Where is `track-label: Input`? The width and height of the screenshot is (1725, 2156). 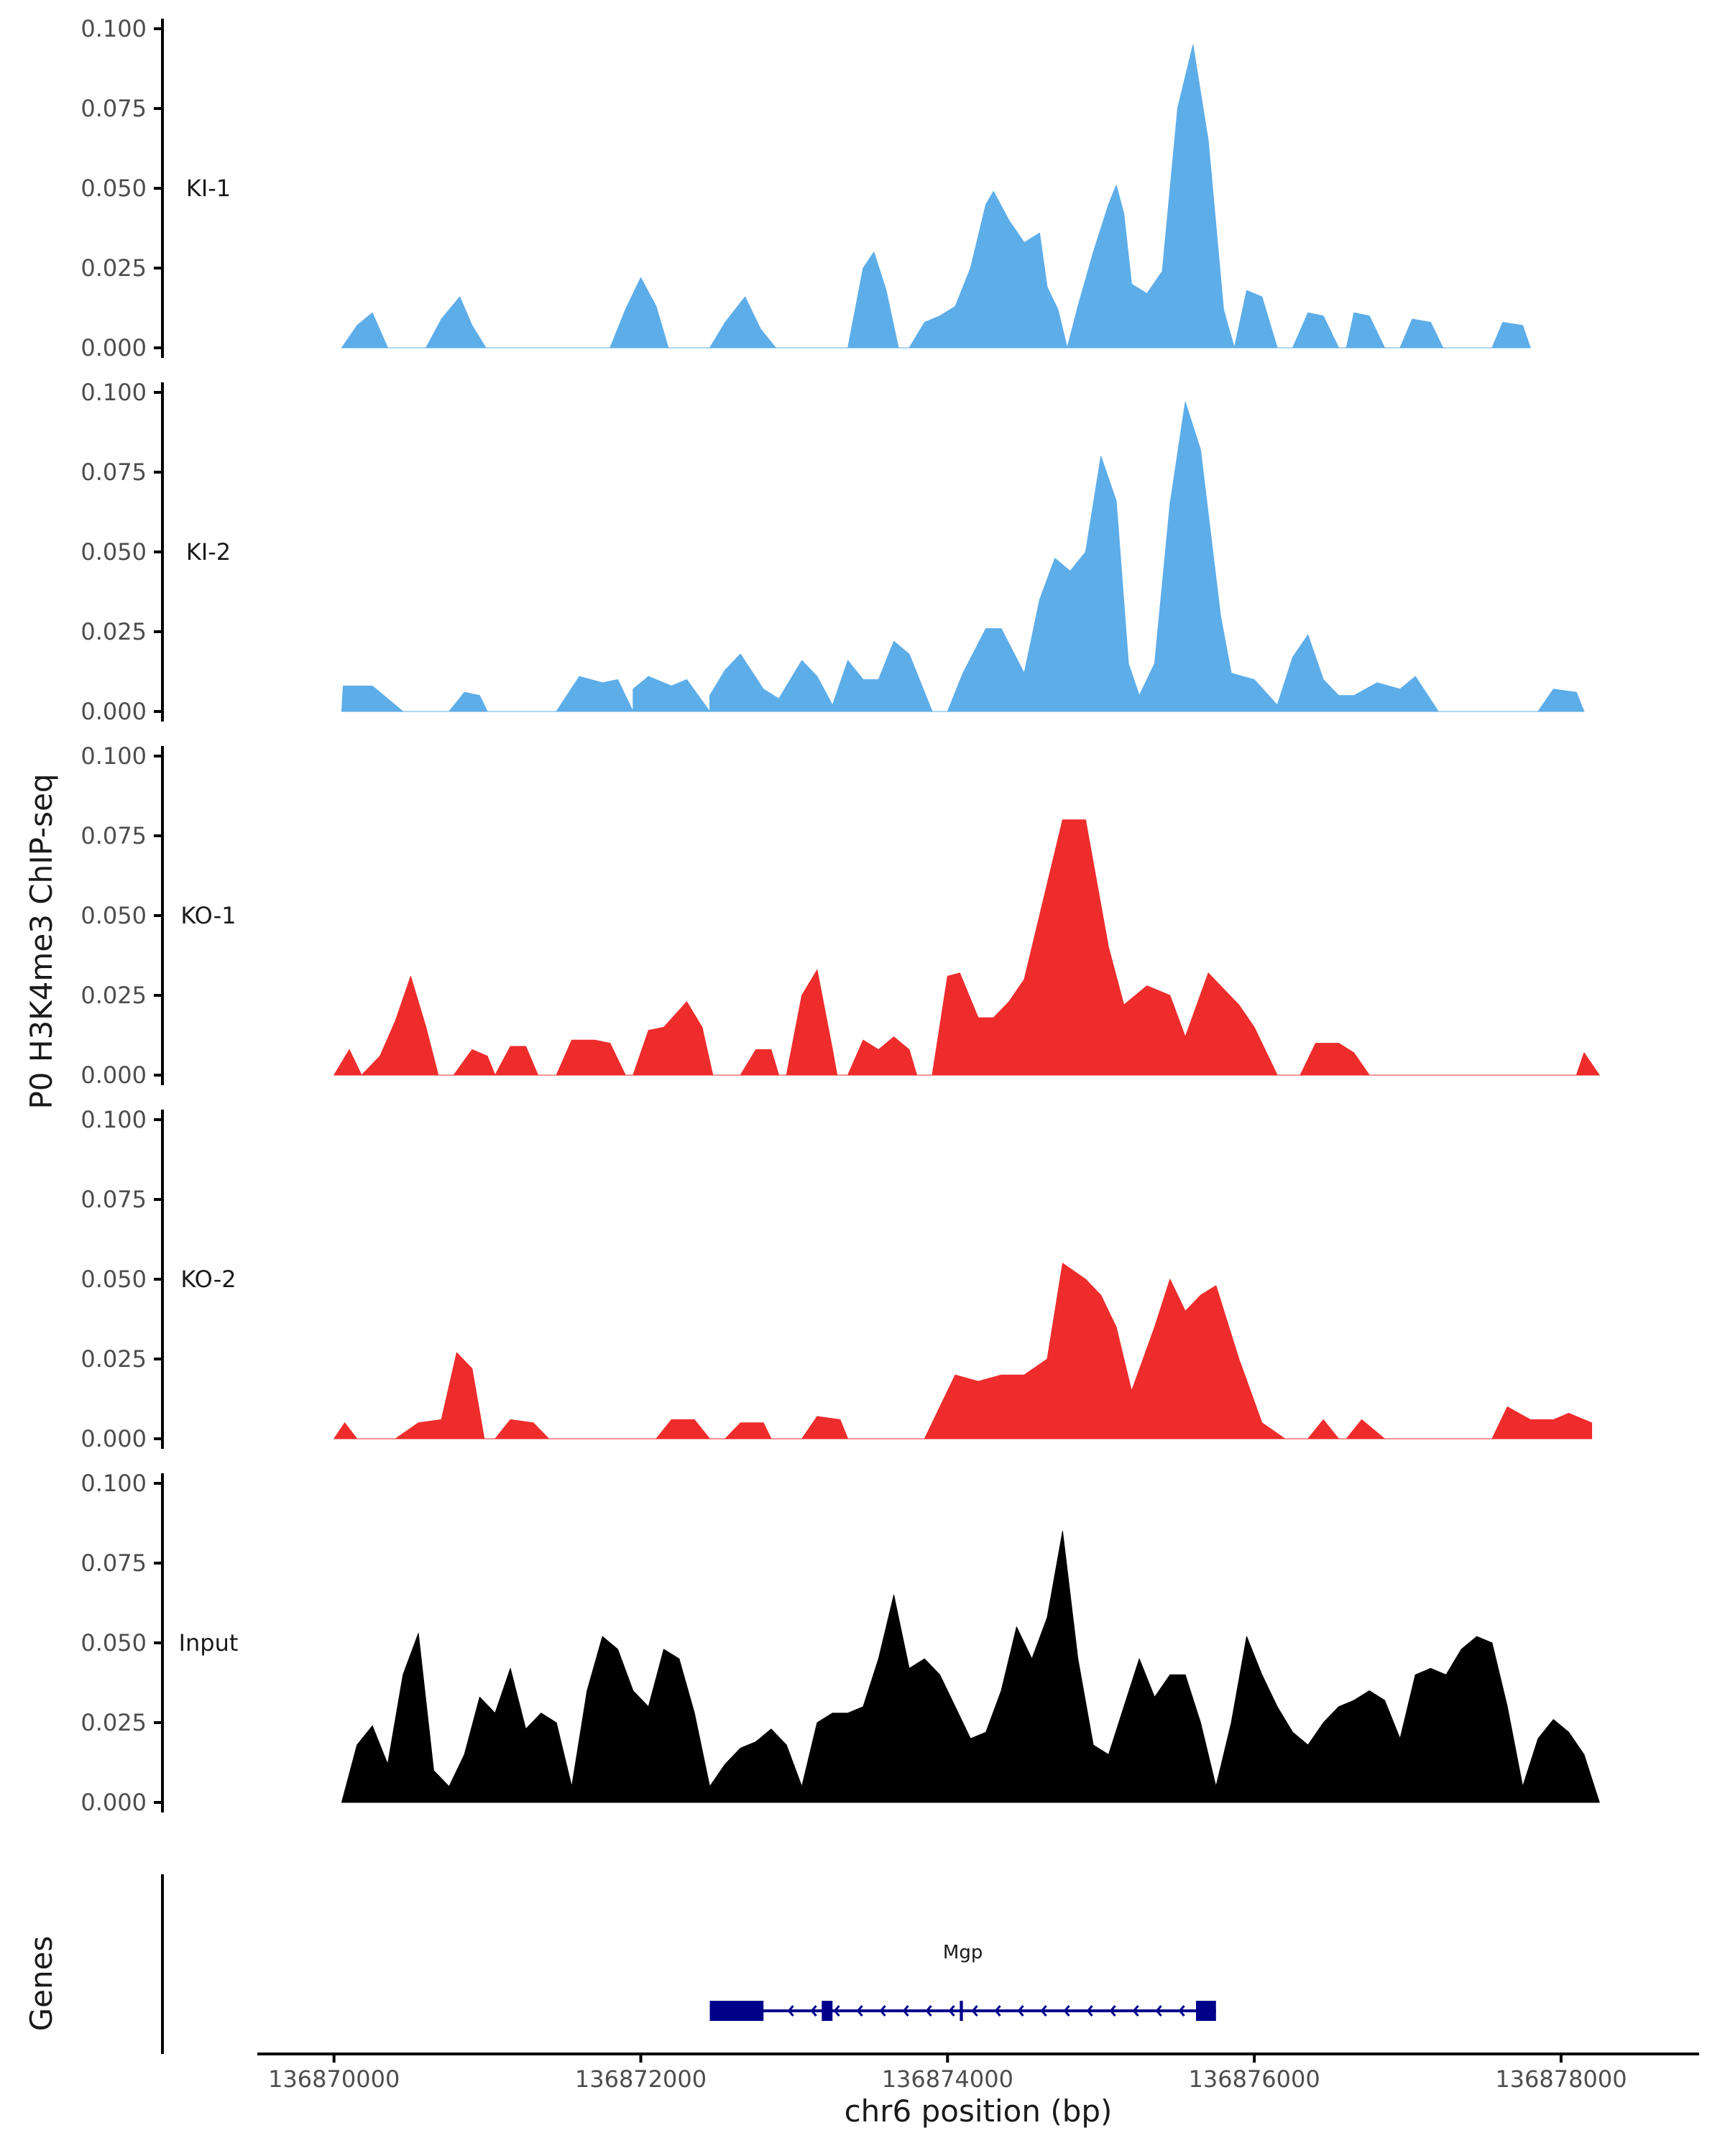 track-label: Input is located at coordinates (209, 1643).